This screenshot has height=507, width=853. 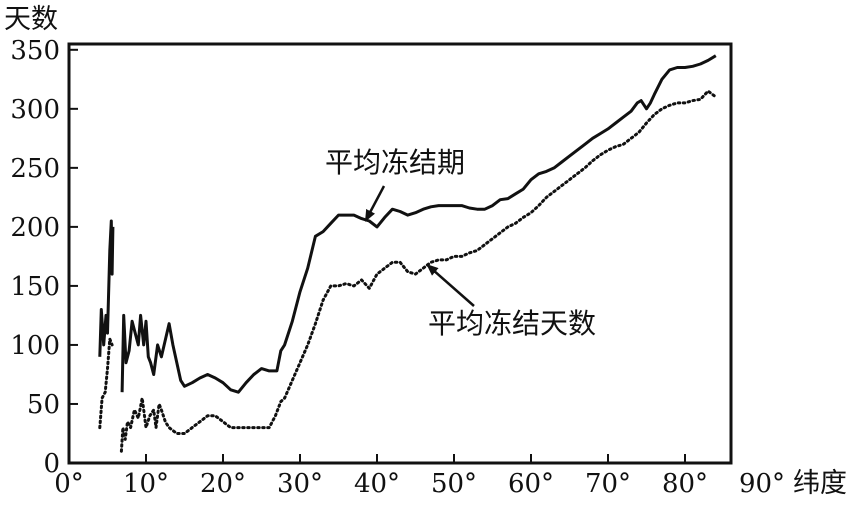 What do you see at coordinates (44, 257) in the screenshot?
I see `y-axis: 0 50 100 150 200 250 300 350` at bounding box center [44, 257].